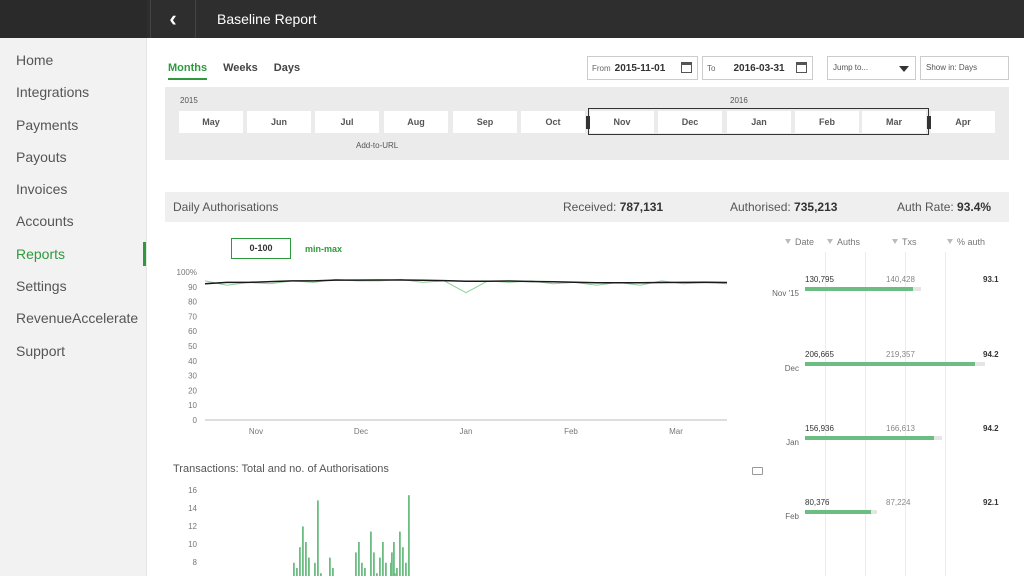 This screenshot has height=576, width=1024. I want to click on back-button: ‹, so click(173, 19).